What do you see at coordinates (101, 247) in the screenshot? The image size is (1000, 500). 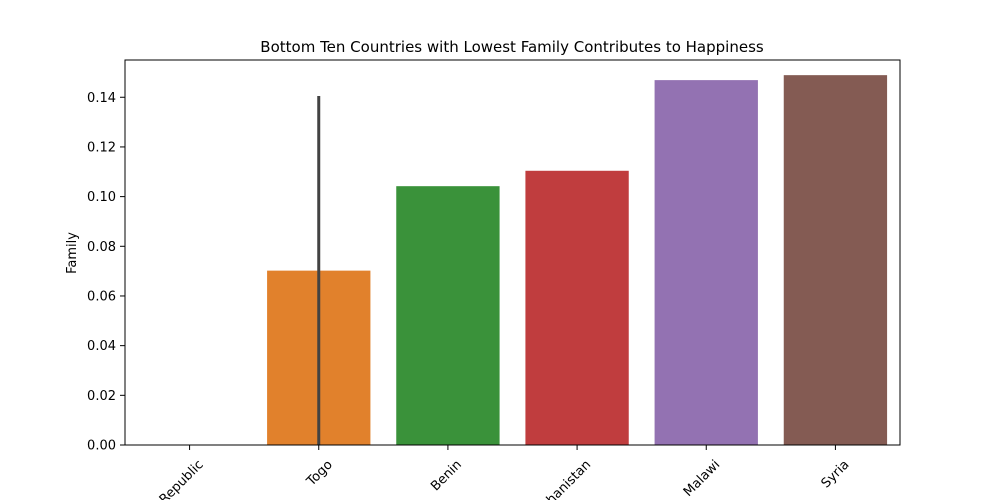 I see `y-tick-label-5: 0.08` at bounding box center [101, 247].